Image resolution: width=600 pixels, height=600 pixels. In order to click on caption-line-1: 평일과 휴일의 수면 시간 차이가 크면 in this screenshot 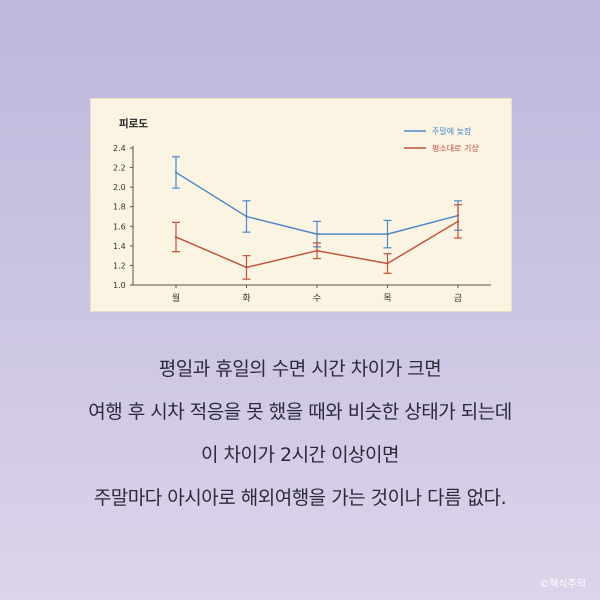, I will do `click(300, 369)`.